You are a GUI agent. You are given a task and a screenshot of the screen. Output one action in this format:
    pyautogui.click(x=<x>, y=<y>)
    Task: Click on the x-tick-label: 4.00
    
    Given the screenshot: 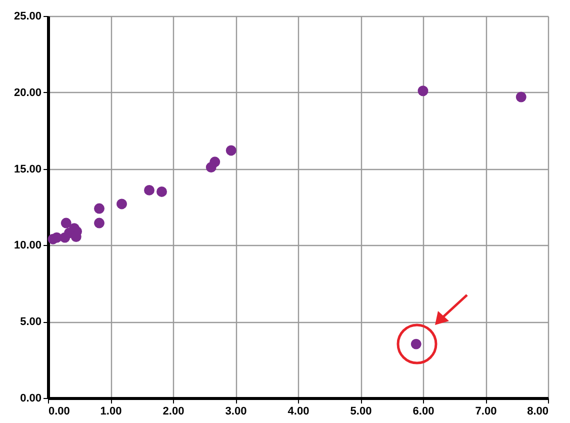 What is the action you would take?
    pyautogui.click(x=299, y=412)
    